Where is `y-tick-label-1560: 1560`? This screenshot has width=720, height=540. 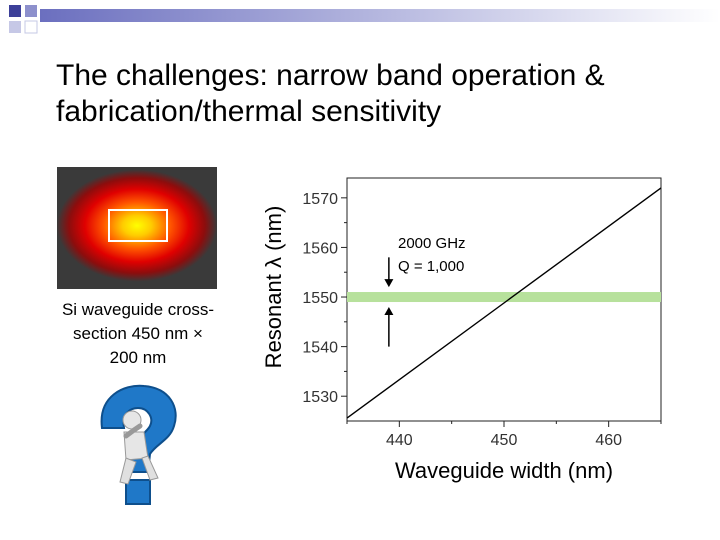
y-tick-label-1560: 1560 is located at coordinates (320, 248).